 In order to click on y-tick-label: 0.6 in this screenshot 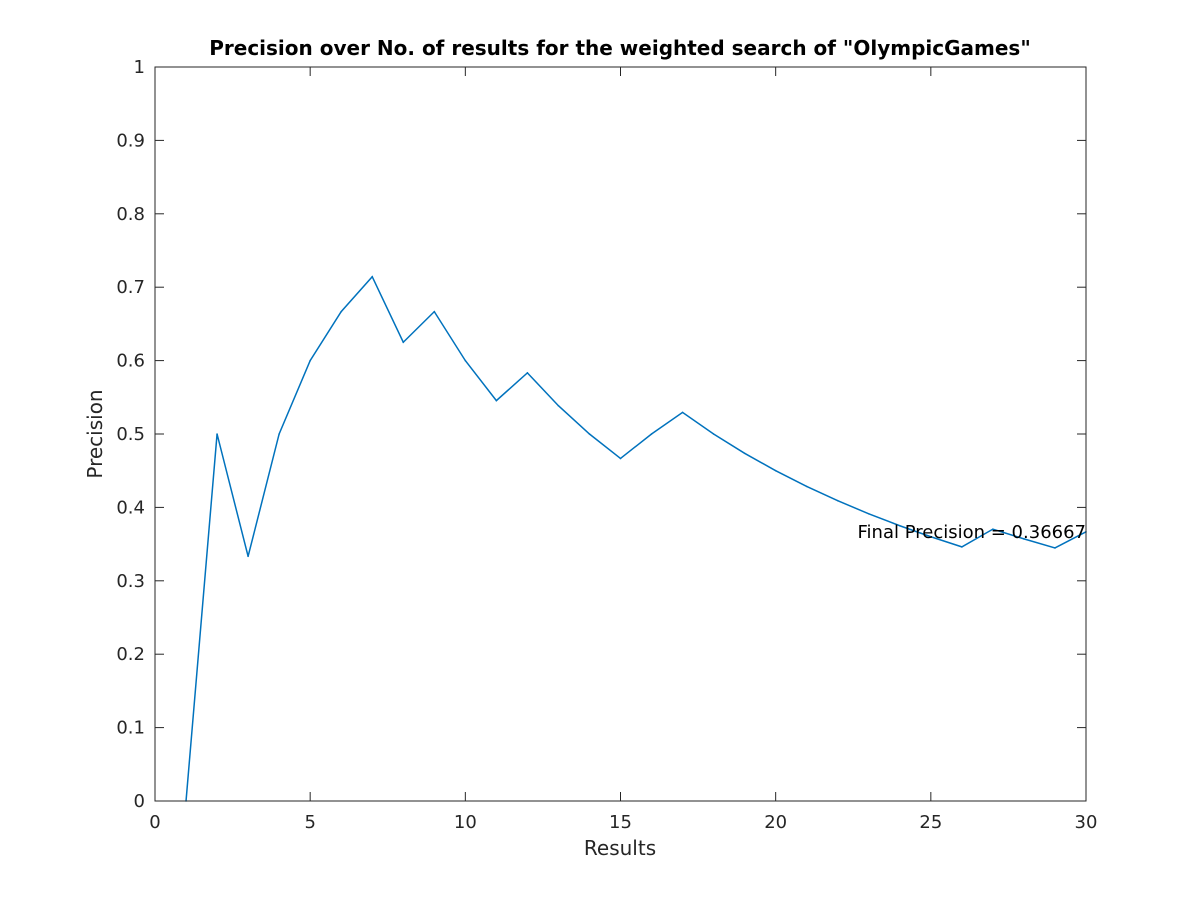, I will do `click(130, 361)`.